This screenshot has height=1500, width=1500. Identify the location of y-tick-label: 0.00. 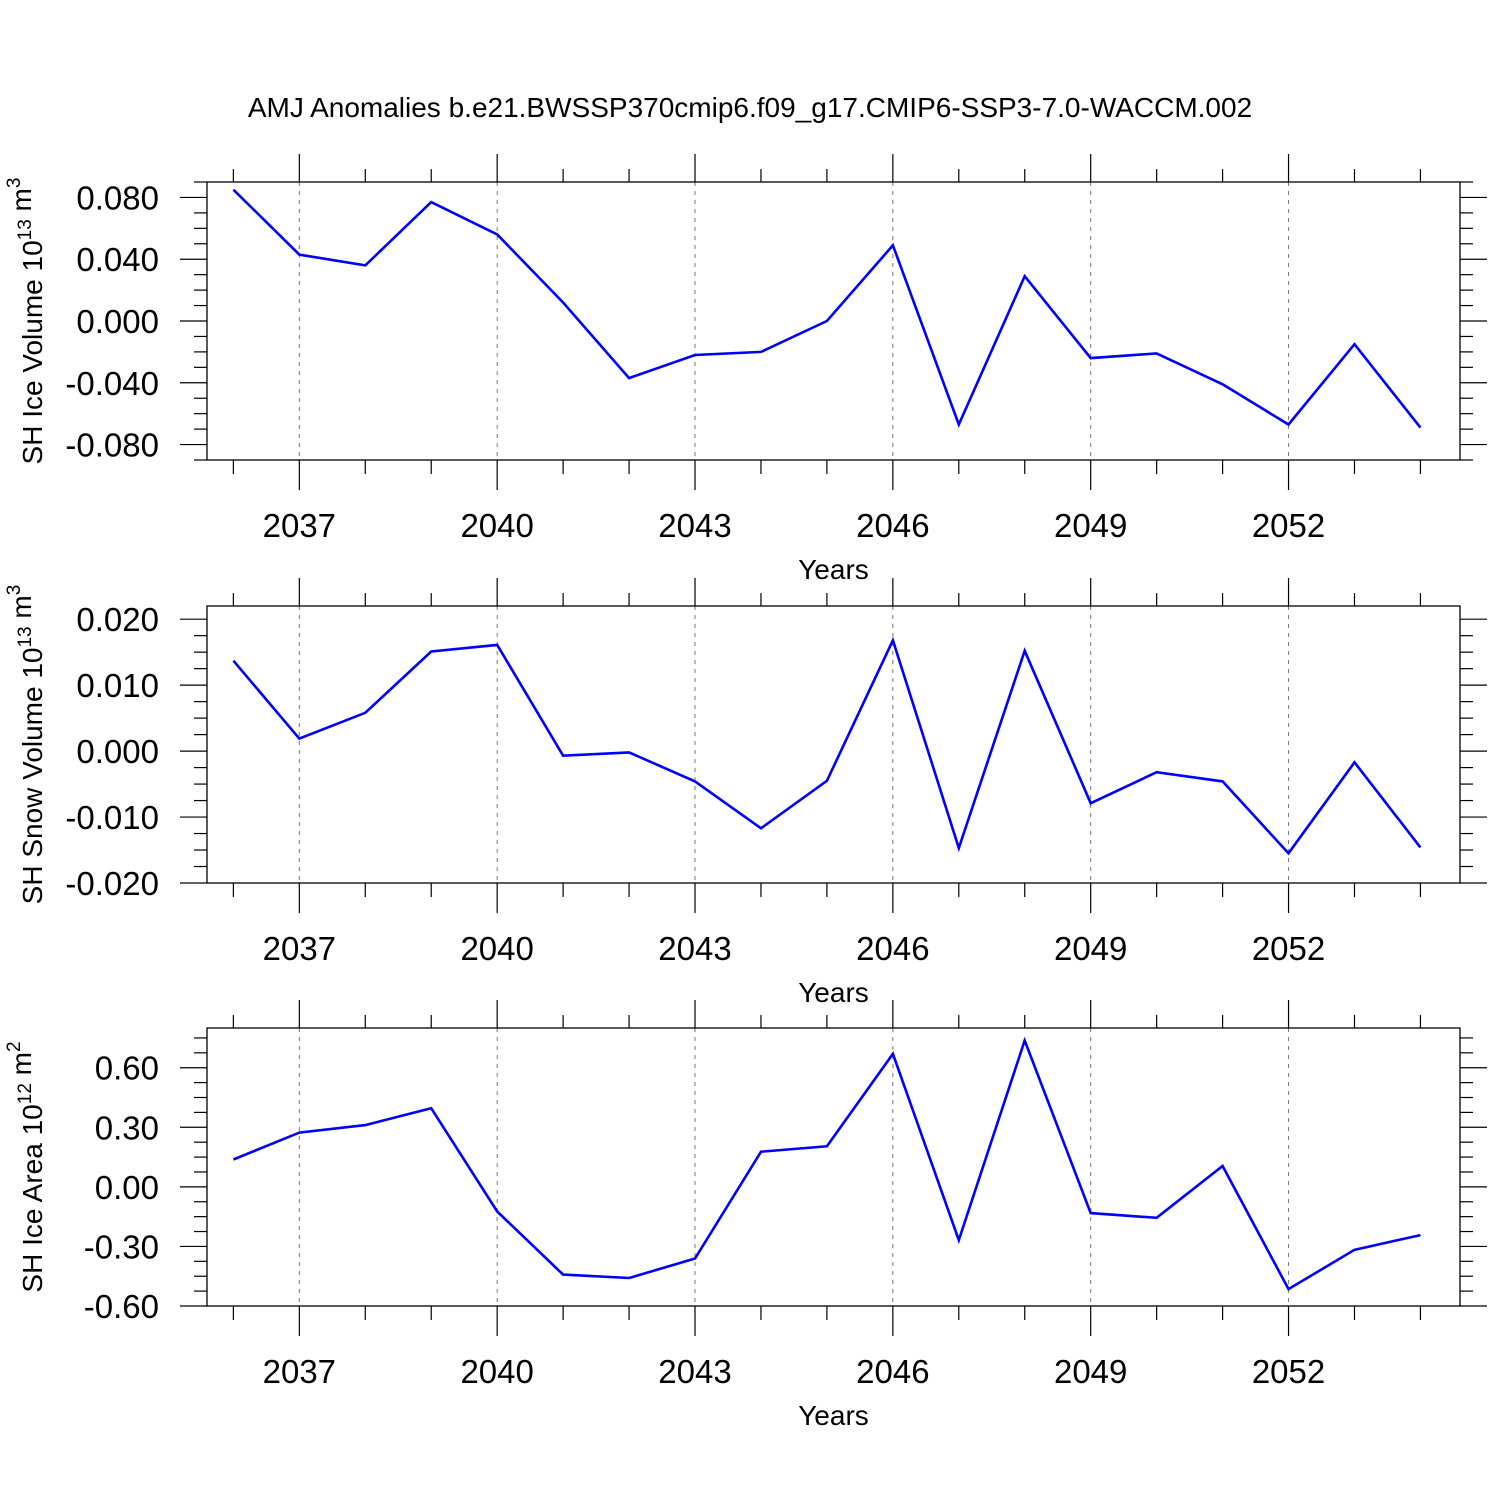
(127, 1187).